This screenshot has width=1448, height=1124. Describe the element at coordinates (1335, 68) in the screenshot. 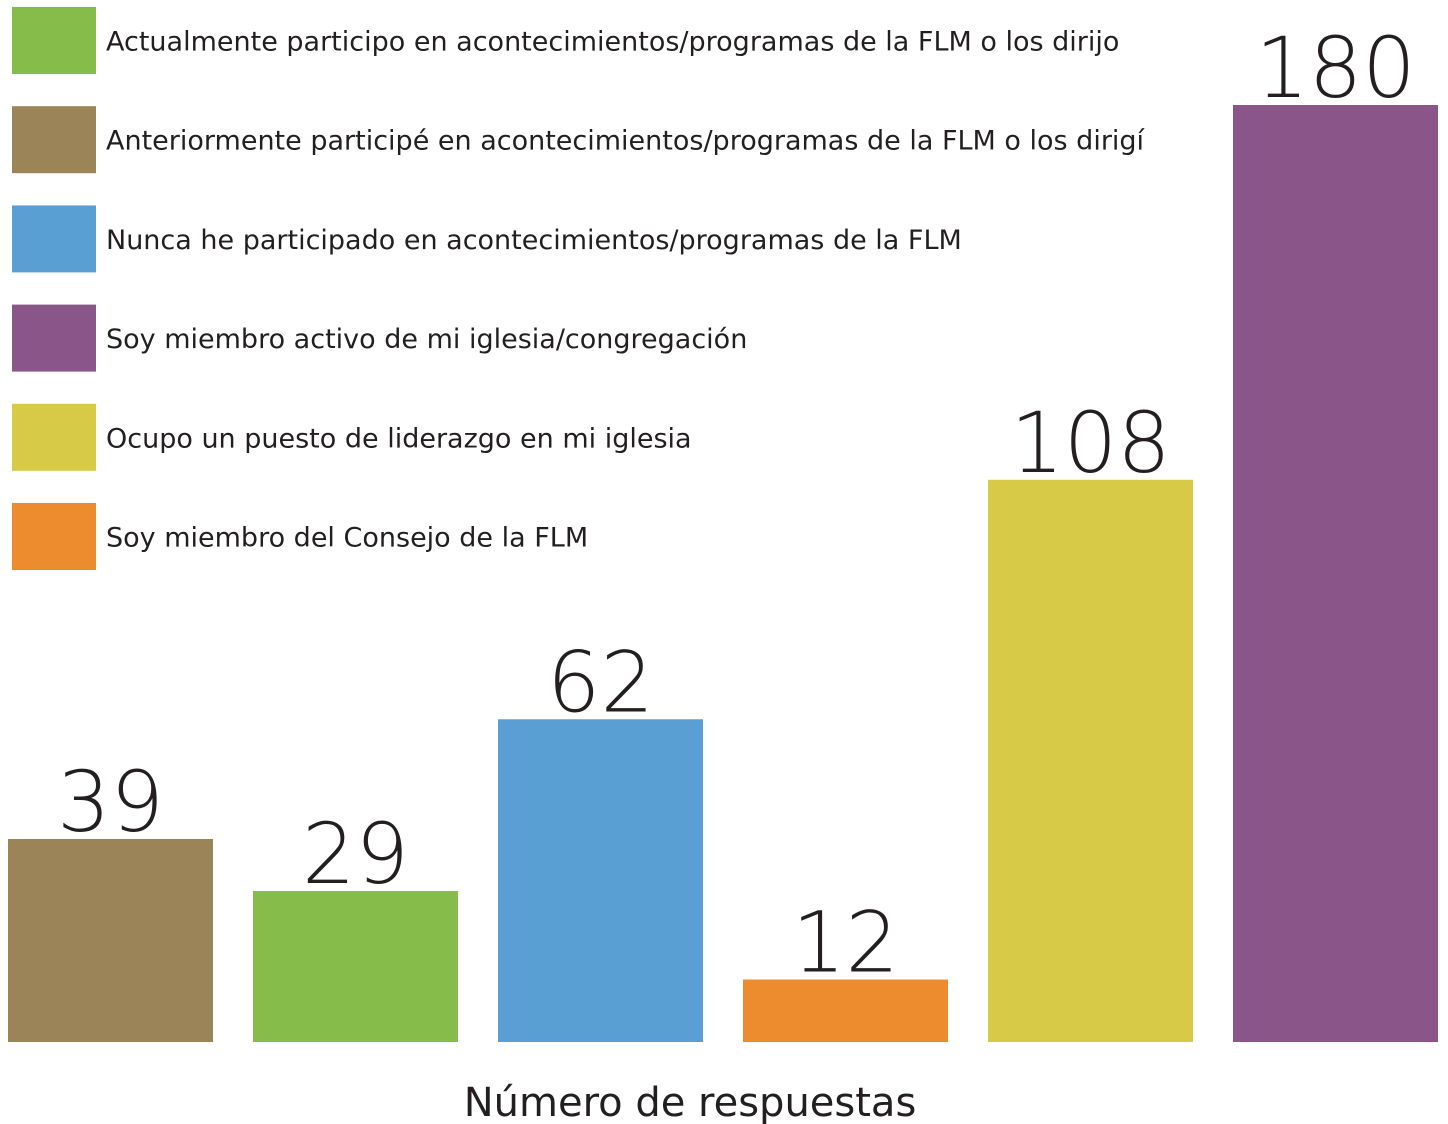

I see `value-label: 180` at that location.